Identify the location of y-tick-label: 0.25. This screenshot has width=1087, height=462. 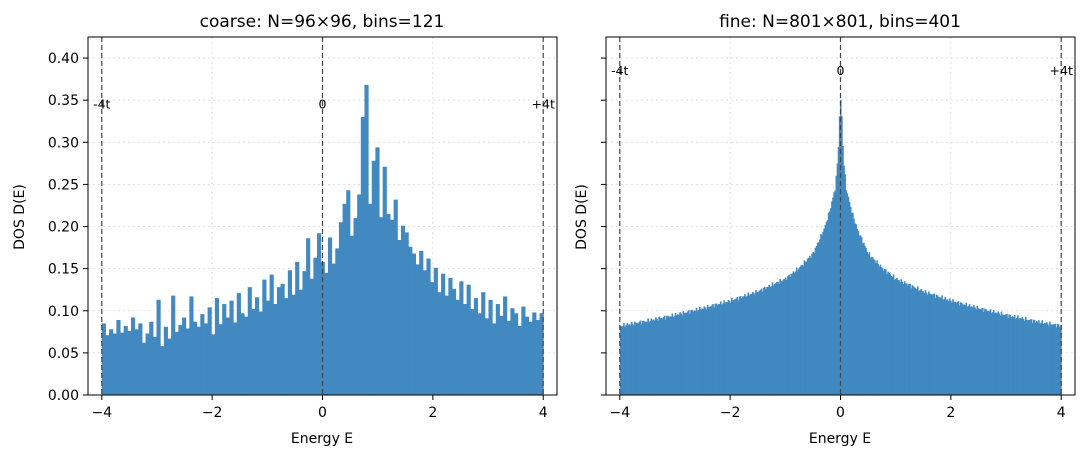
(63, 185).